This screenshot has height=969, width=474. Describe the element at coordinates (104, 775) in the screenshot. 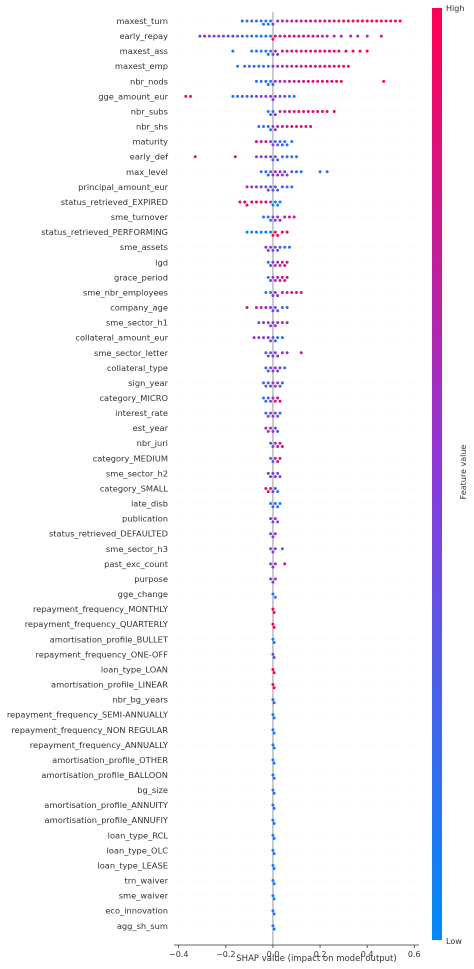

I see `feature-label: amortisation_profile_BALLOON` at that location.